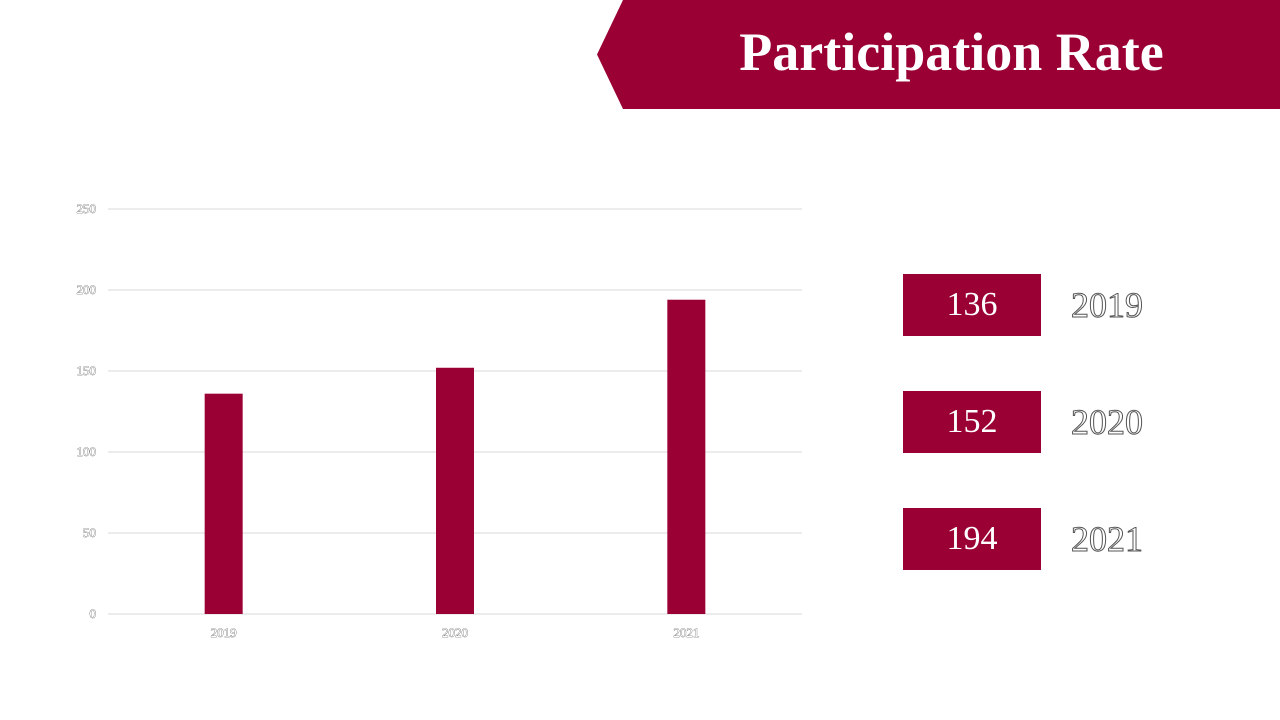 This screenshot has height=720, width=1280. What do you see at coordinates (1107, 422) in the screenshot?
I see `summary-year: 2020` at bounding box center [1107, 422].